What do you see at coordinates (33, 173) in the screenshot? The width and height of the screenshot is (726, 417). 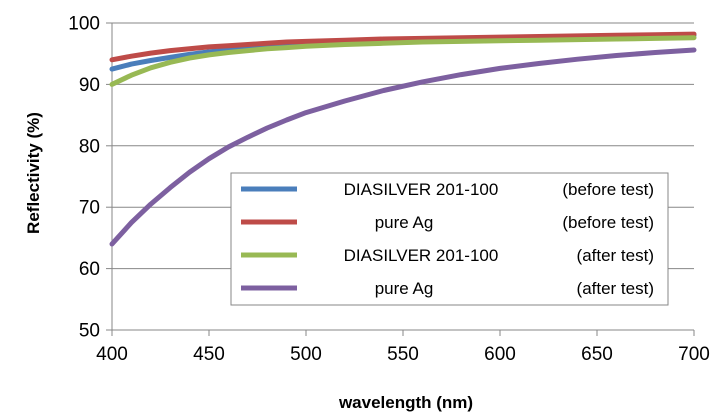 I see `y-axis-title: Reflectivity (%)` at bounding box center [33, 173].